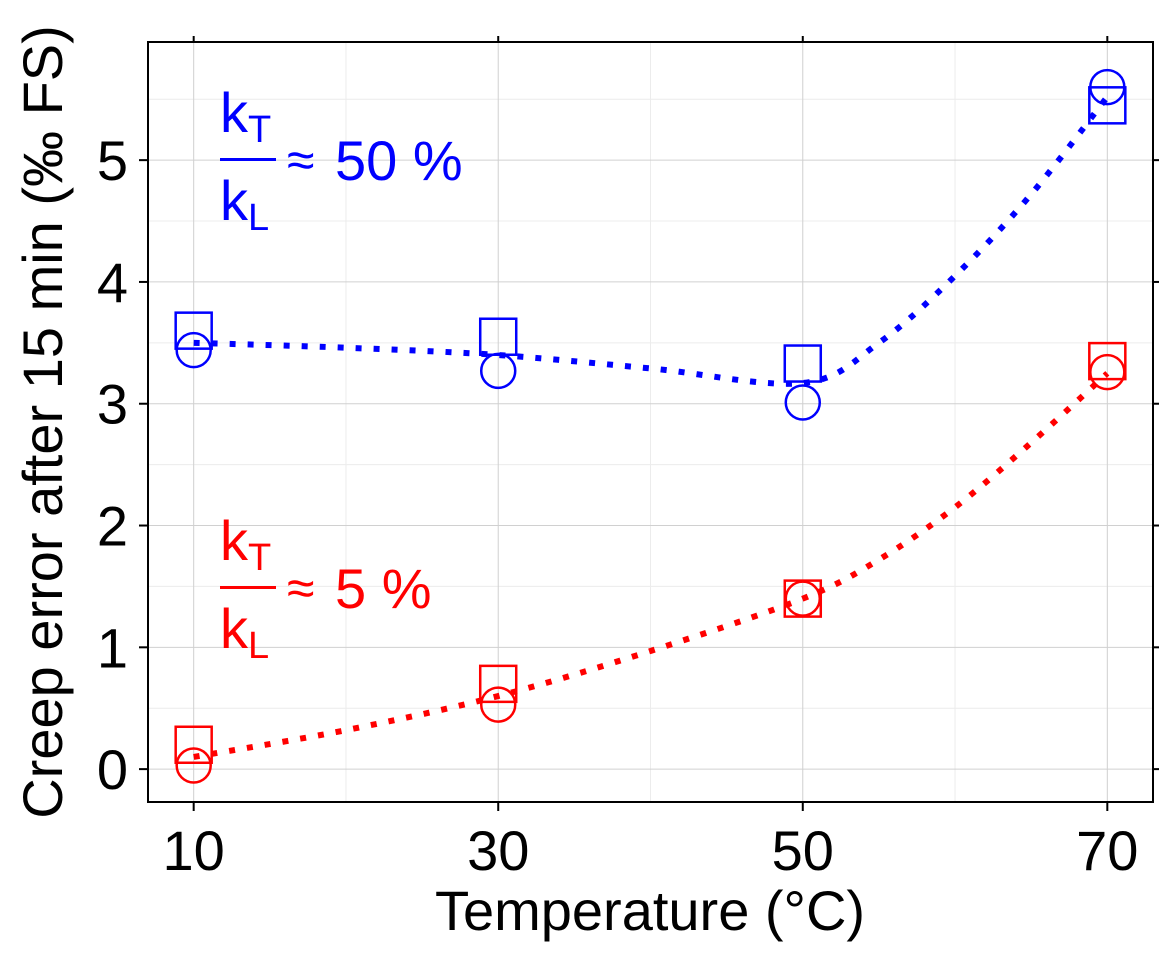 Image resolution: width=1173 pixels, height=958 pixels. Describe the element at coordinates (300, 160) in the screenshot. I see `annotation-50-approx: ≈` at that location.